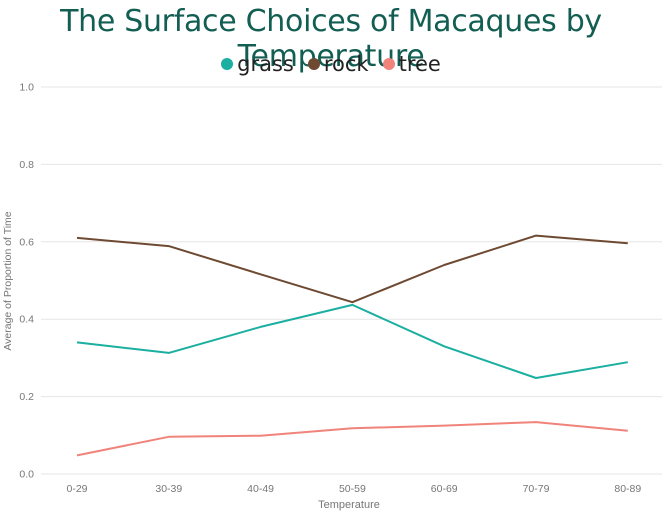 The height and width of the screenshot is (516, 662). I want to click on y-tick-label: 0.0, so click(26, 475).